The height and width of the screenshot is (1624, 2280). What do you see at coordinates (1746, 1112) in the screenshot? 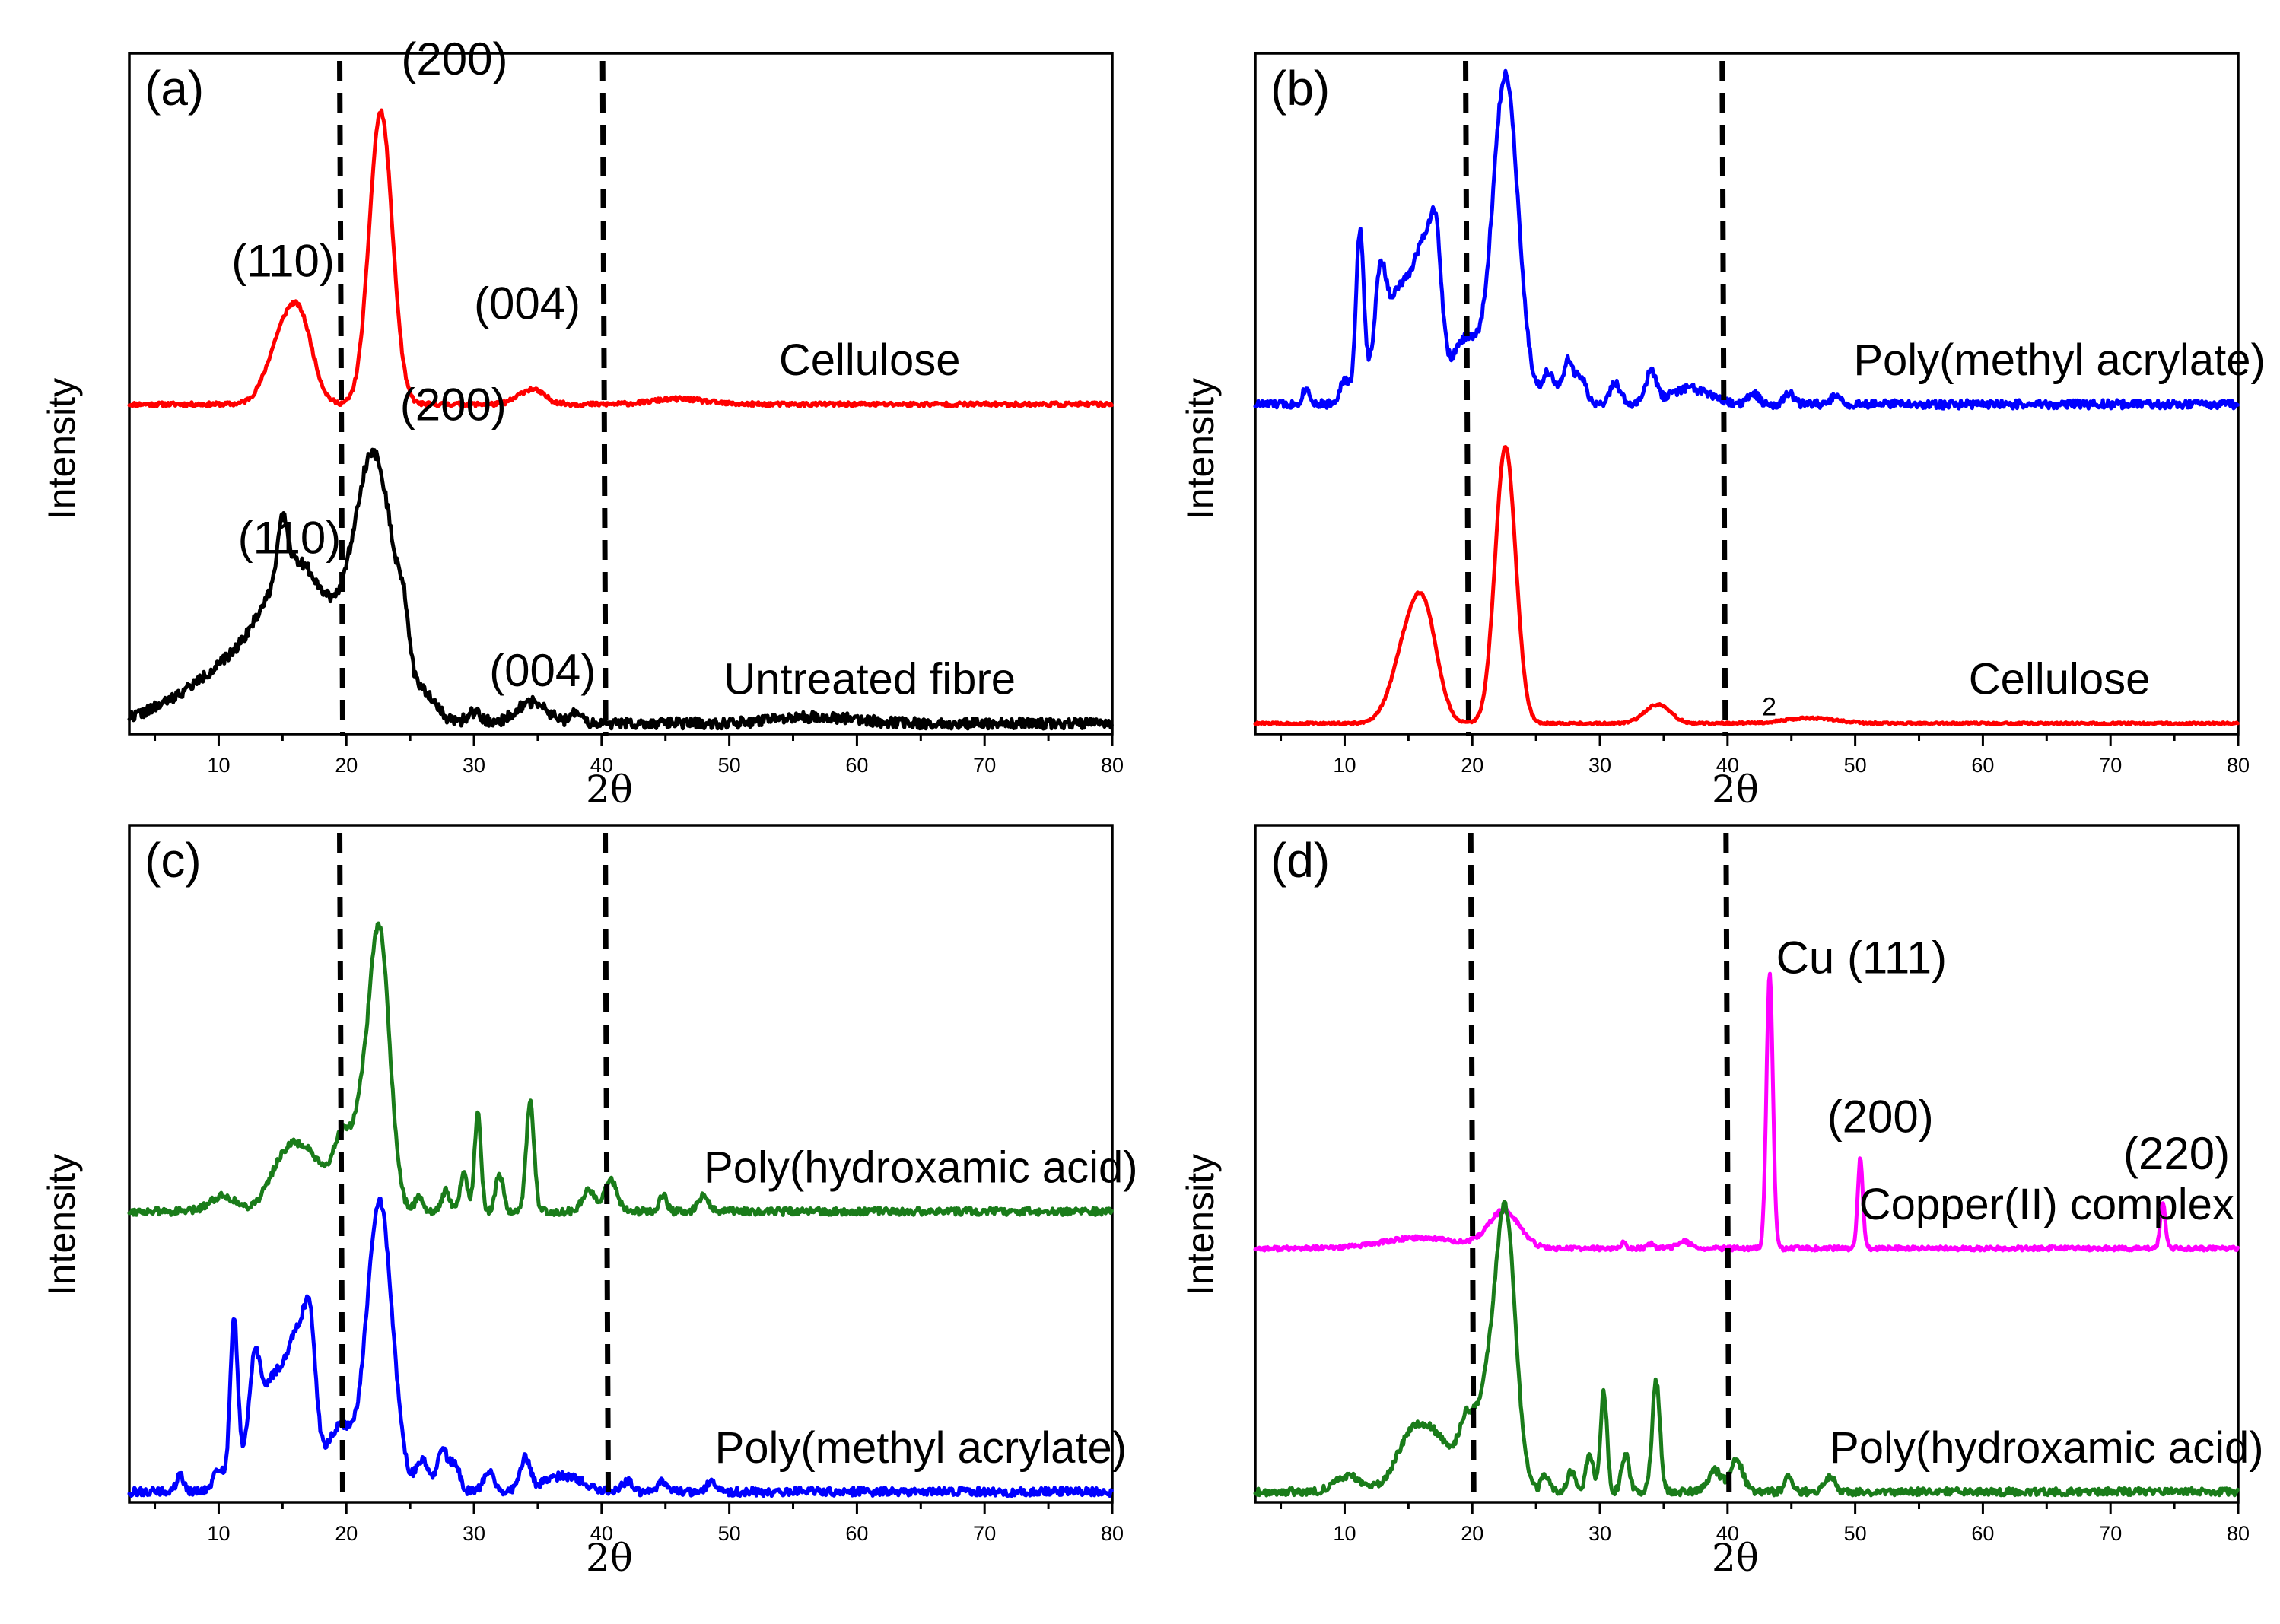
I see `series-line-copper-ii-complex` at bounding box center [1746, 1112].